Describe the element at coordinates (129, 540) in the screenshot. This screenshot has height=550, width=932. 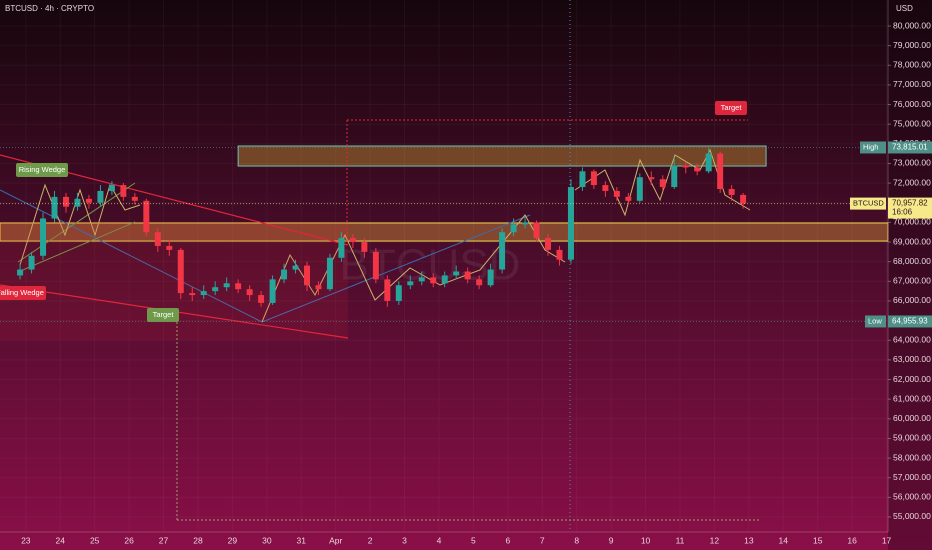
I see `x-tick-label: 26` at that location.